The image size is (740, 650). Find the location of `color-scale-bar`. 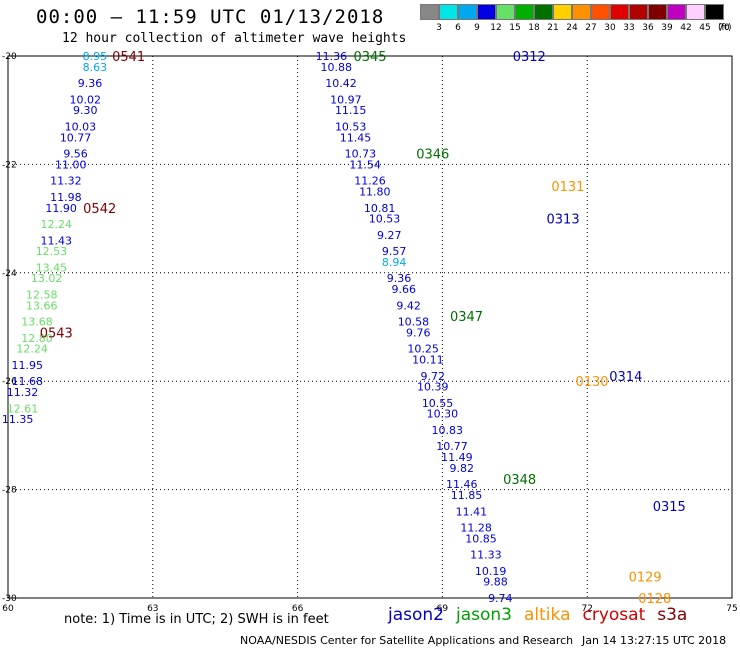

color-scale-bar is located at coordinates (572, 12).